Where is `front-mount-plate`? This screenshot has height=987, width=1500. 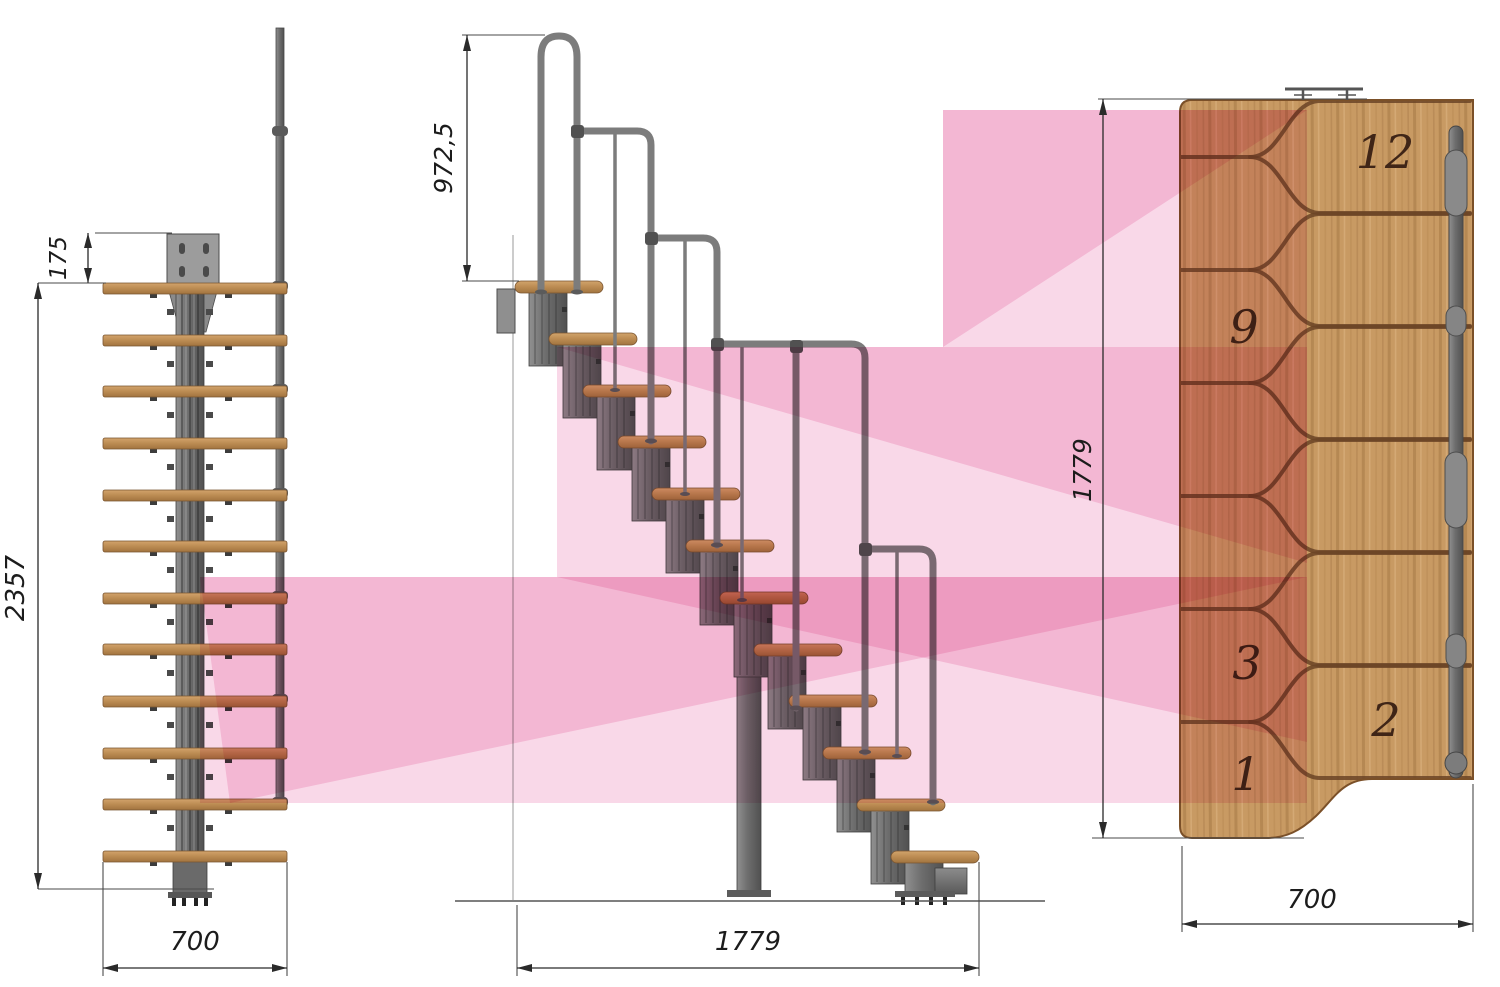
front-mount-plate is located at coordinates (193, 259).